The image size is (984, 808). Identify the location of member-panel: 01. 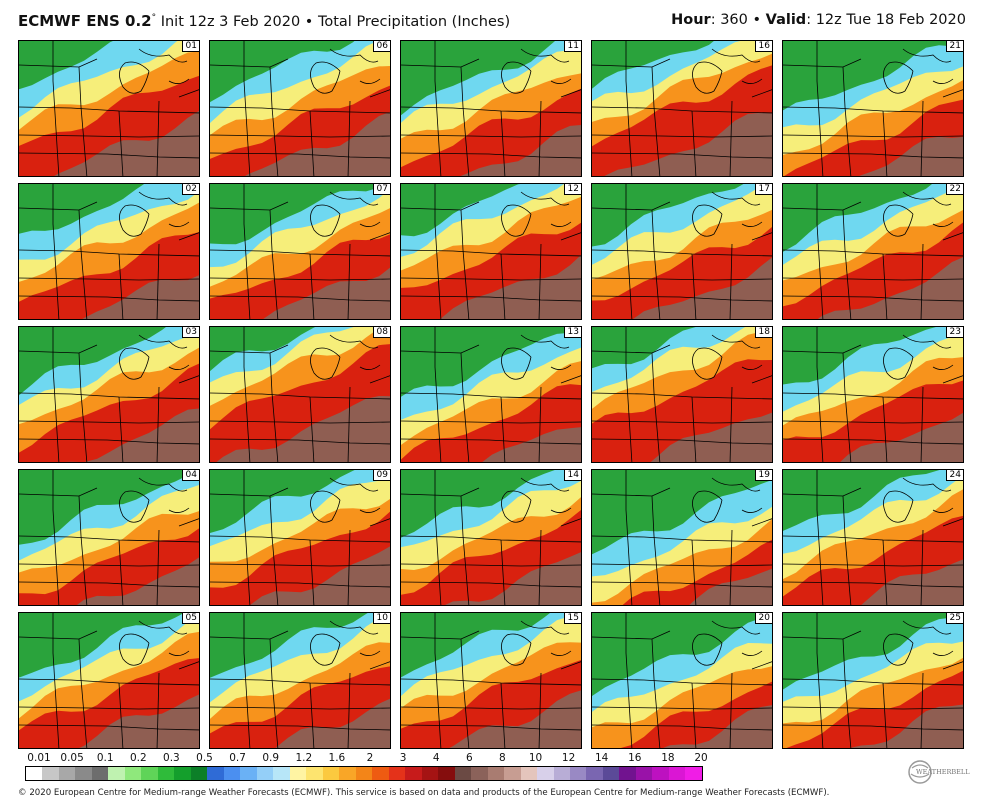
(109, 108).